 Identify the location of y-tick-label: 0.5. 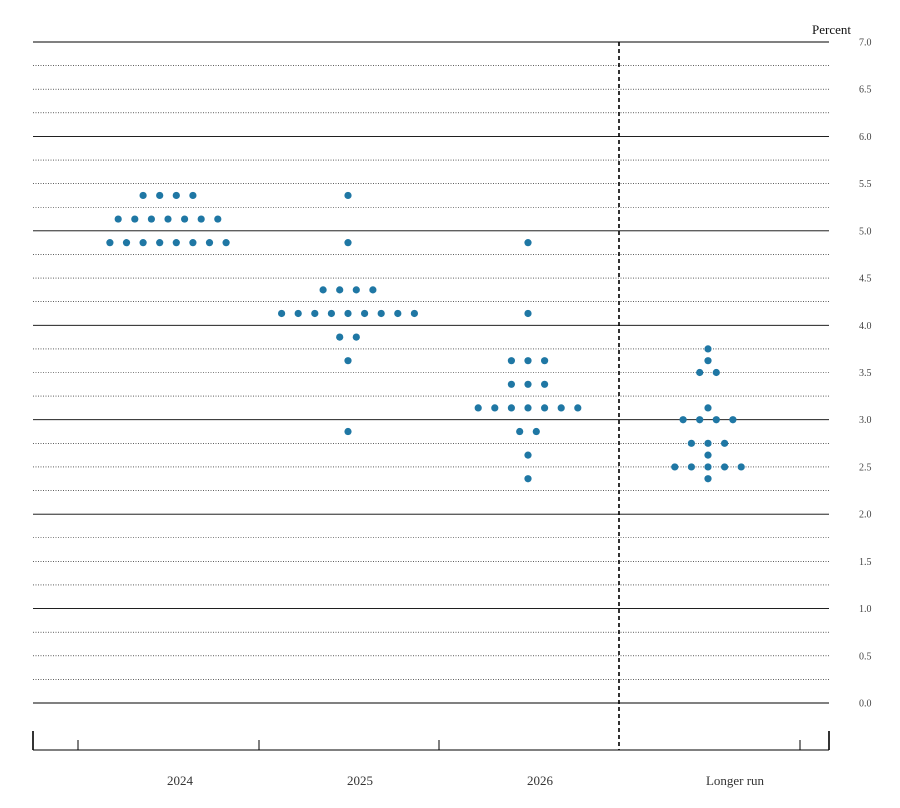
(865, 656).